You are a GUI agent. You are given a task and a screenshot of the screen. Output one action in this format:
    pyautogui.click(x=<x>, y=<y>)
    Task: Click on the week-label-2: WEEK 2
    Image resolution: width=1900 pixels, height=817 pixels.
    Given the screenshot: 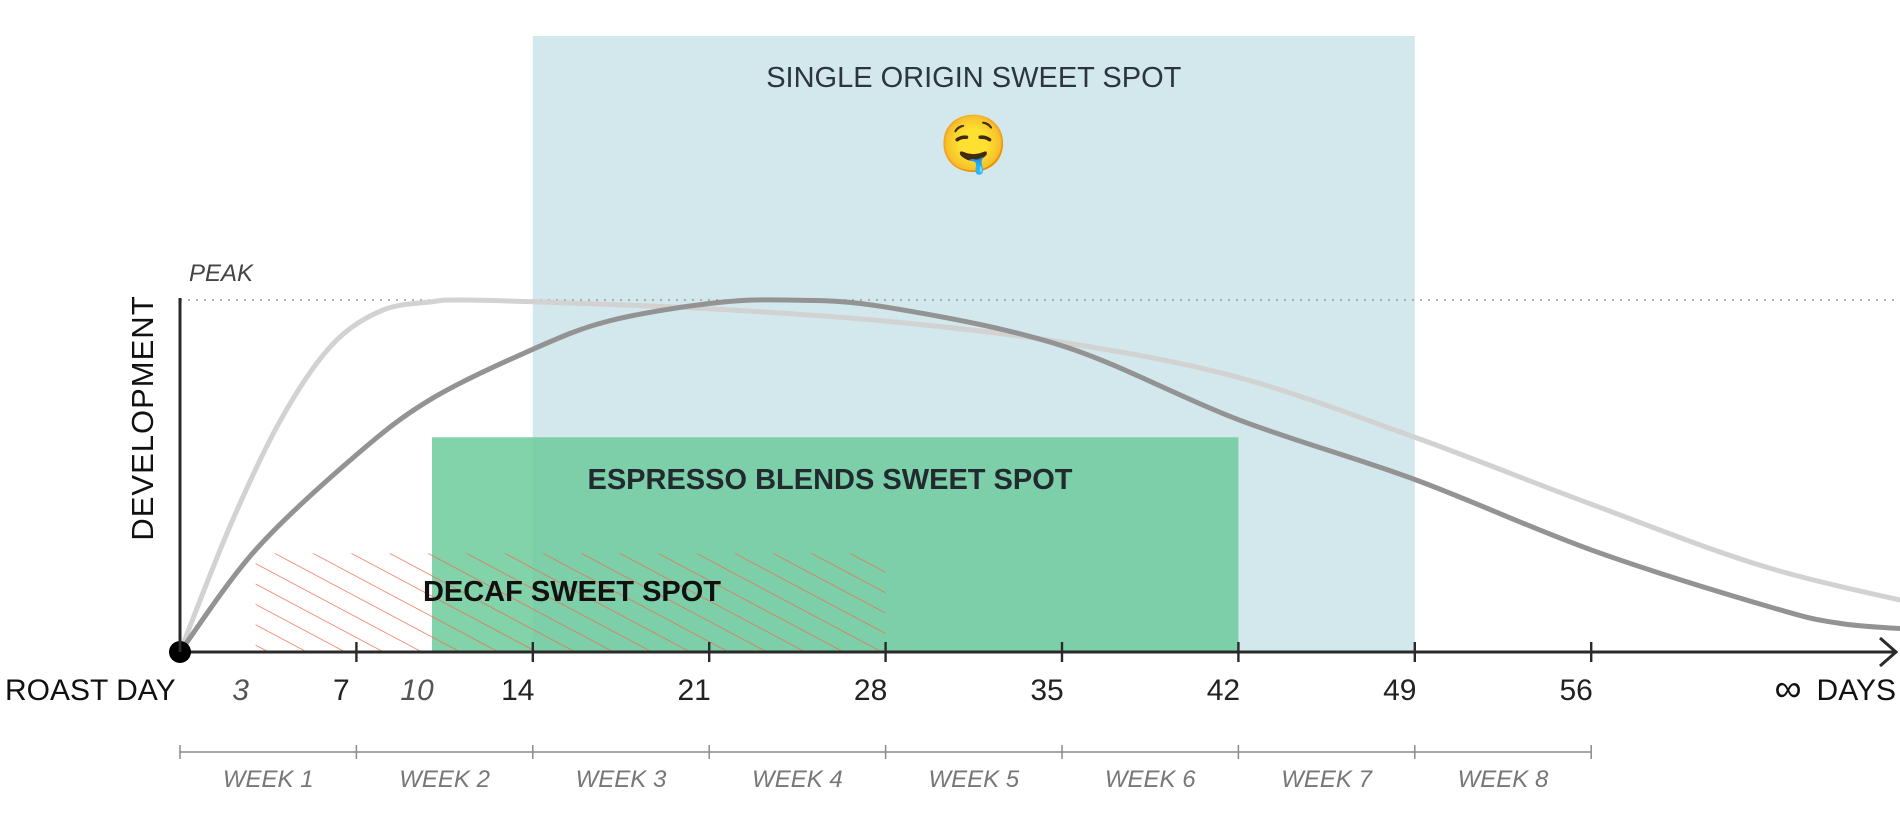 What is the action you would take?
    pyautogui.click(x=444, y=779)
    